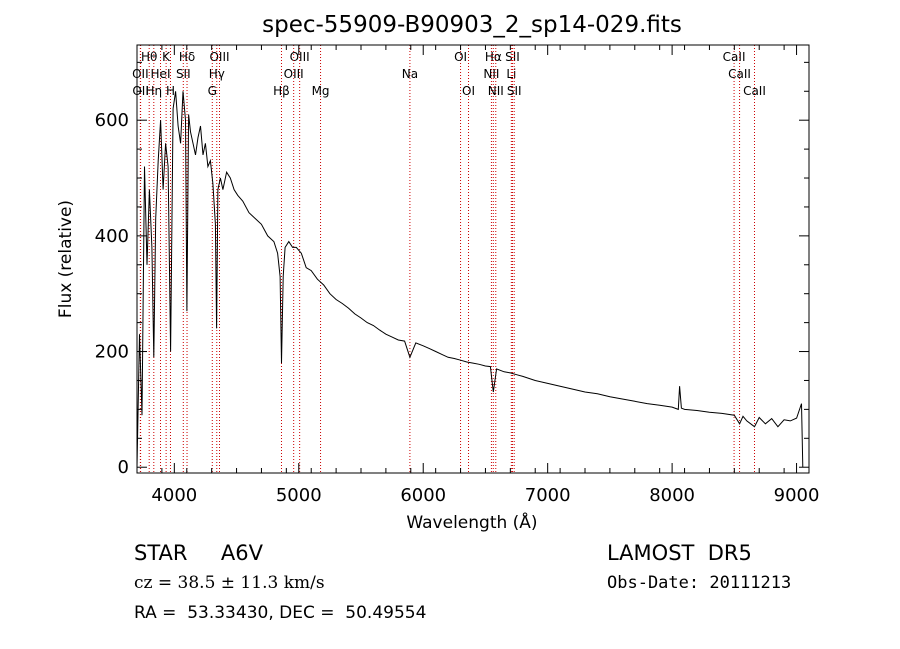 The height and width of the screenshot is (649, 900). Describe the element at coordinates (149, 57) in the screenshot. I see `marker-label-0: Hθ` at that location.